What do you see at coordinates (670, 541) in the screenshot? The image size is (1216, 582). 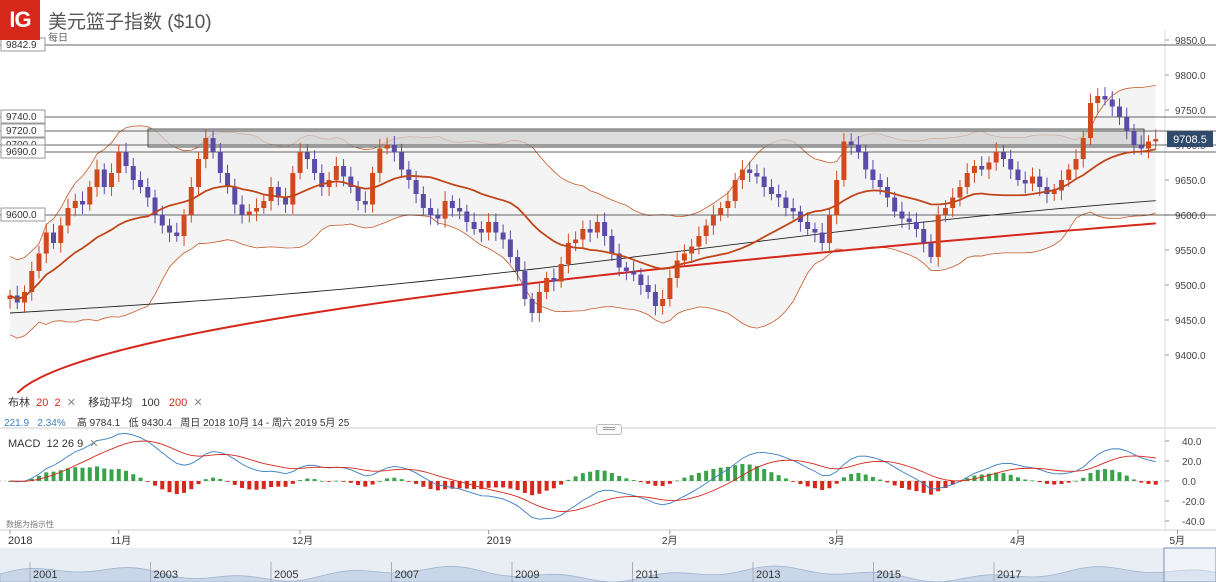 I see `x-tick-label: 2月` at bounding box center [670, 541].